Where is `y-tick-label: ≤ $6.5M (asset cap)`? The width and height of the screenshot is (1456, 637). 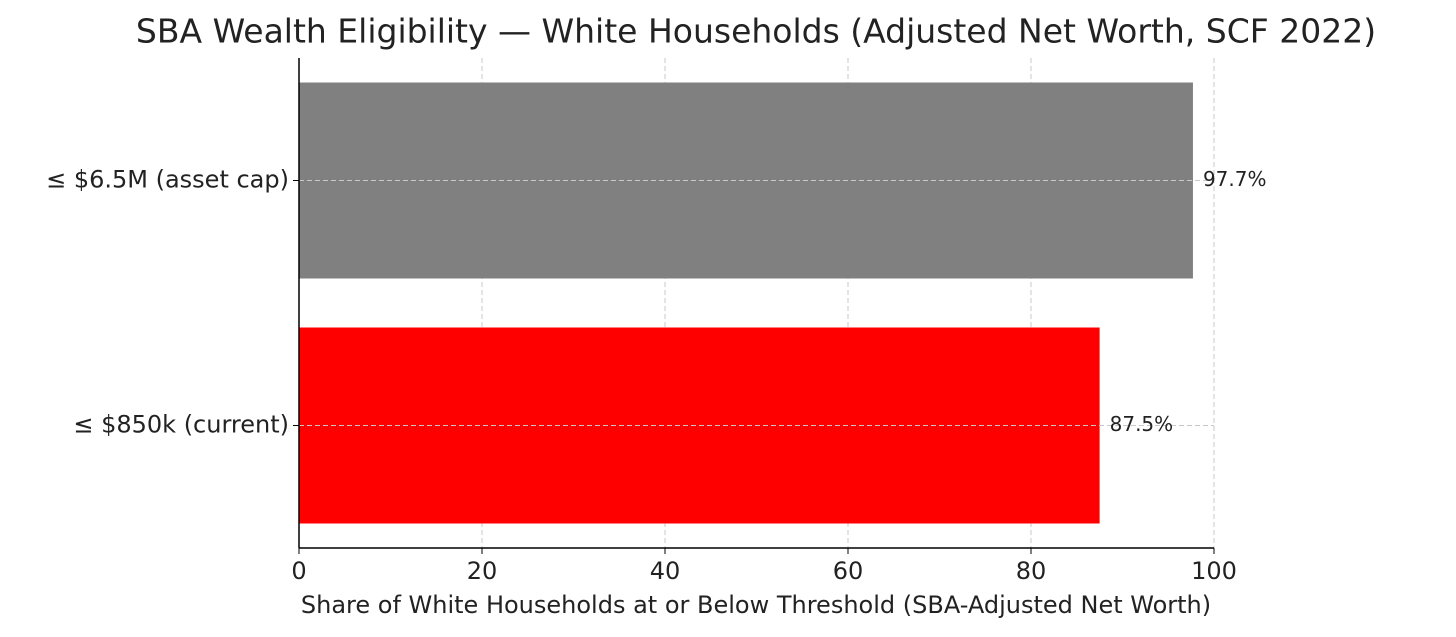 y-tick-label: ≤ $6.5M (asset cap) is located at coordinates (167, 180).